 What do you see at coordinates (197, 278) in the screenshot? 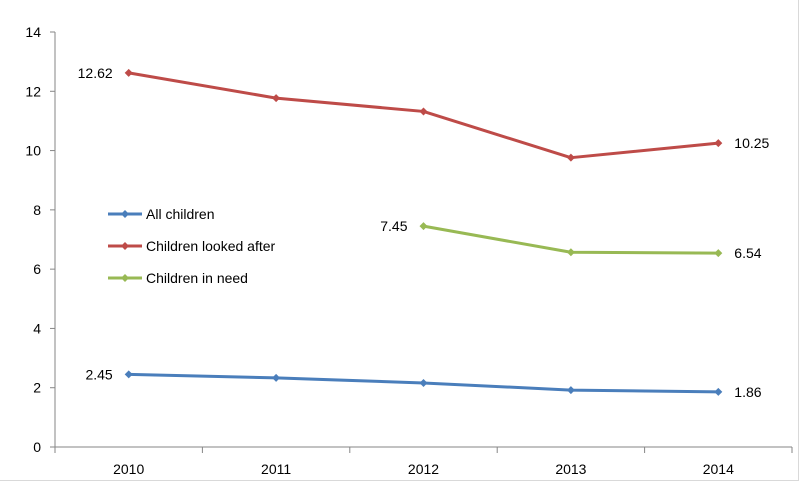
I see `legend-entry-label: Children in need` at bounding box center [197, 278].